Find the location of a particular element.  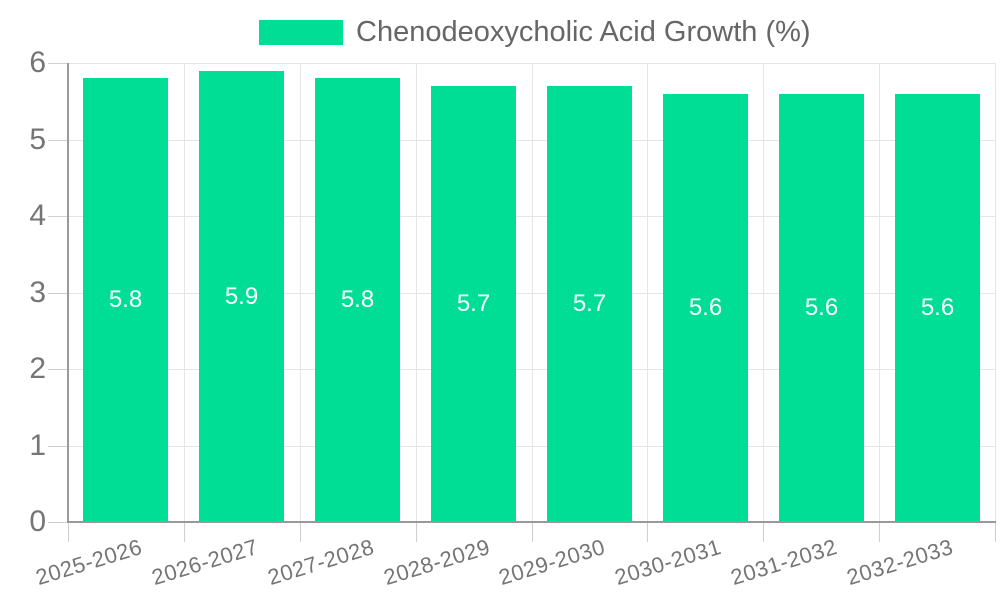

y-axis-label: 5 is located at coordinates (37, 139).